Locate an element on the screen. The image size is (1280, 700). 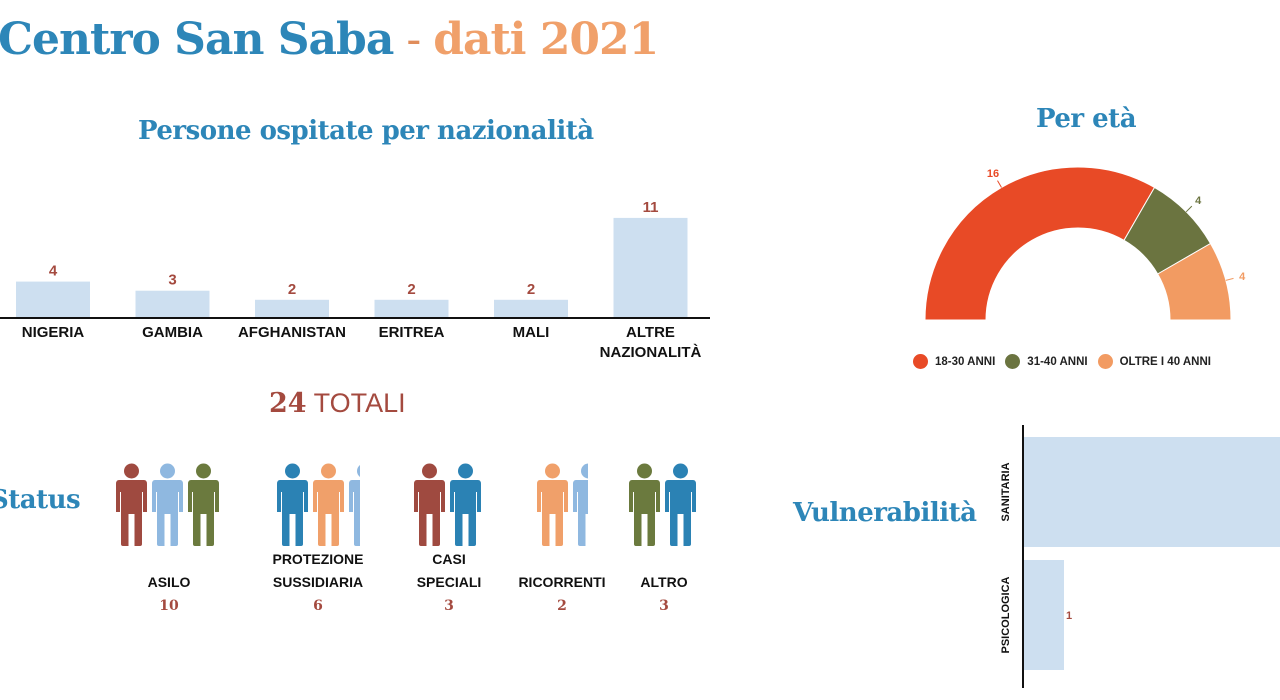
total-label: TOTALI is located at coordinates (356, 403).